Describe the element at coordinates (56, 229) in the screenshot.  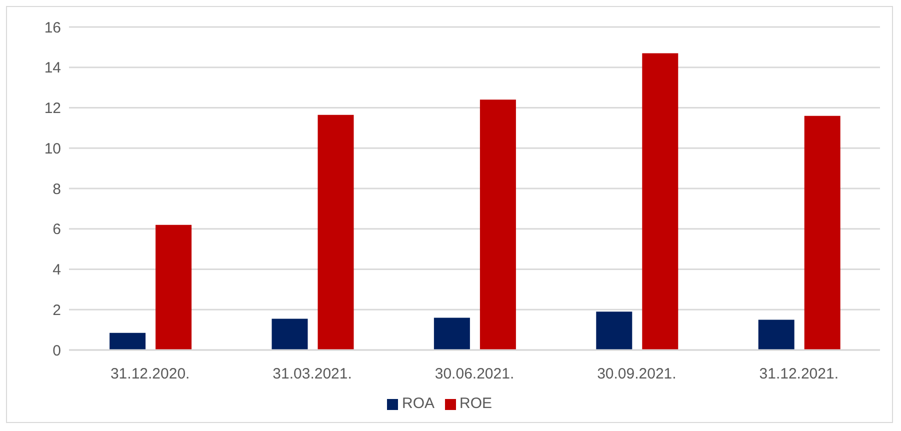
I see `y-tick-label: 6` at that location.